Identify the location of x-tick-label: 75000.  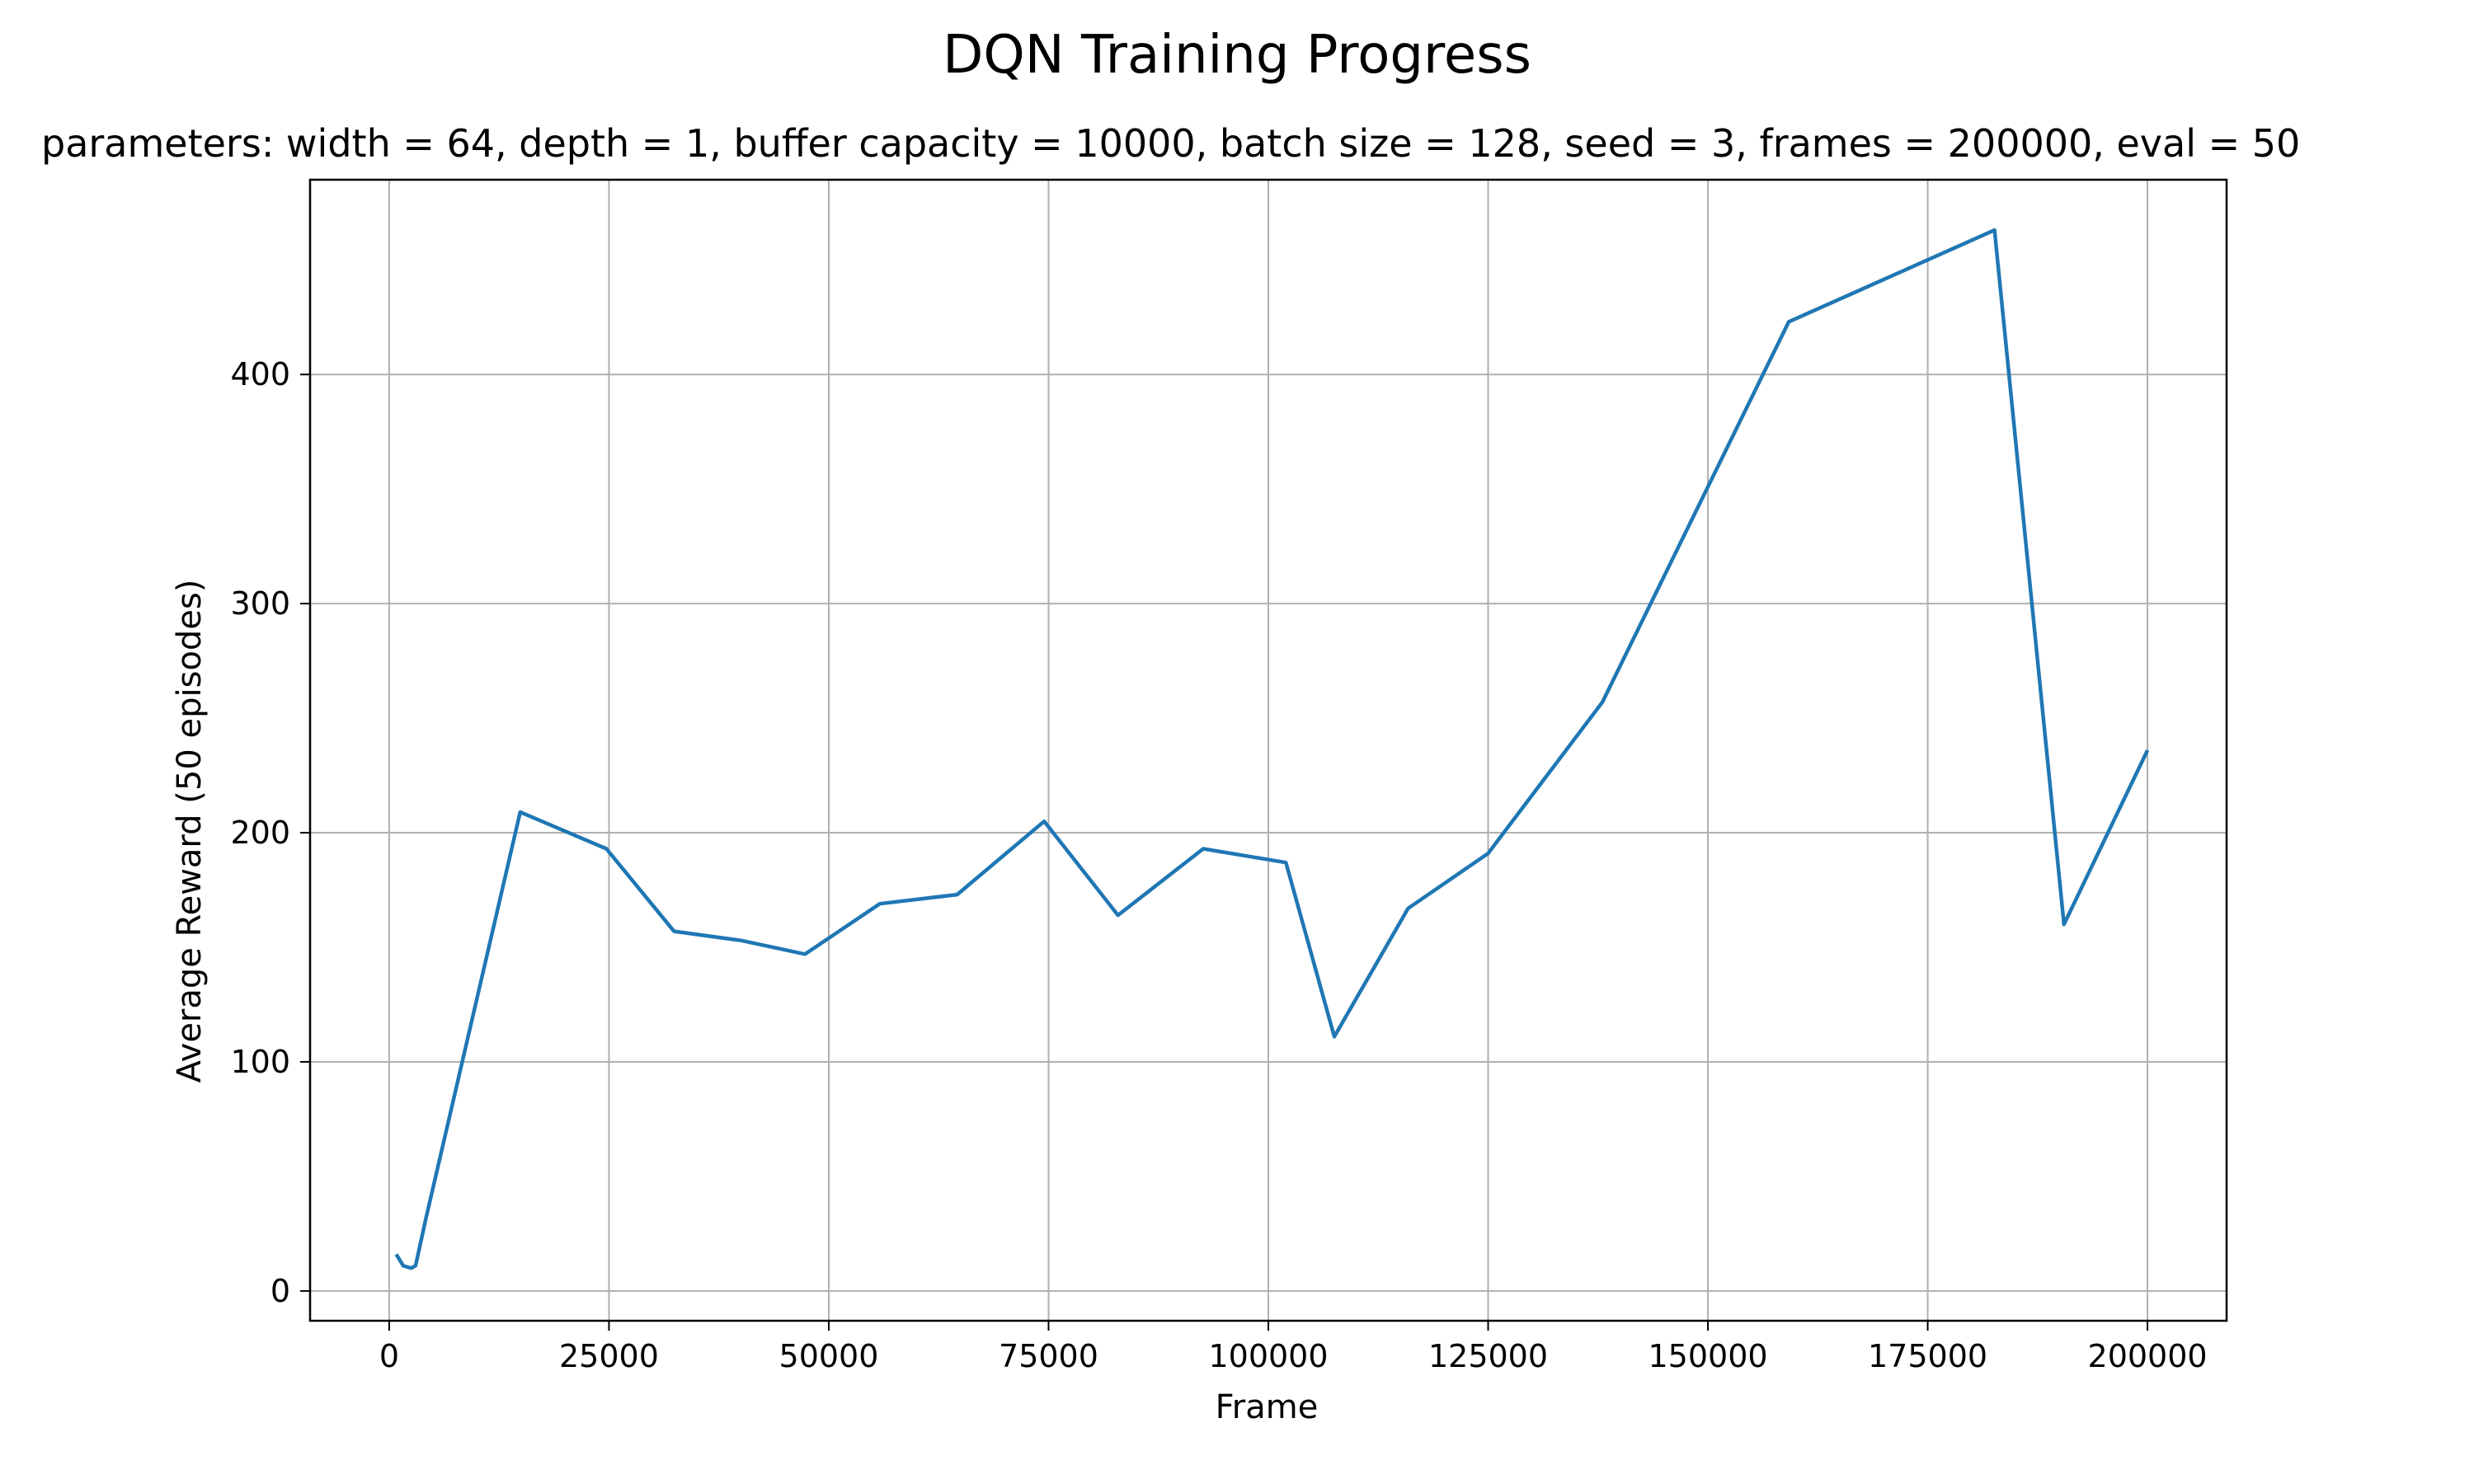
(1048, 1356).